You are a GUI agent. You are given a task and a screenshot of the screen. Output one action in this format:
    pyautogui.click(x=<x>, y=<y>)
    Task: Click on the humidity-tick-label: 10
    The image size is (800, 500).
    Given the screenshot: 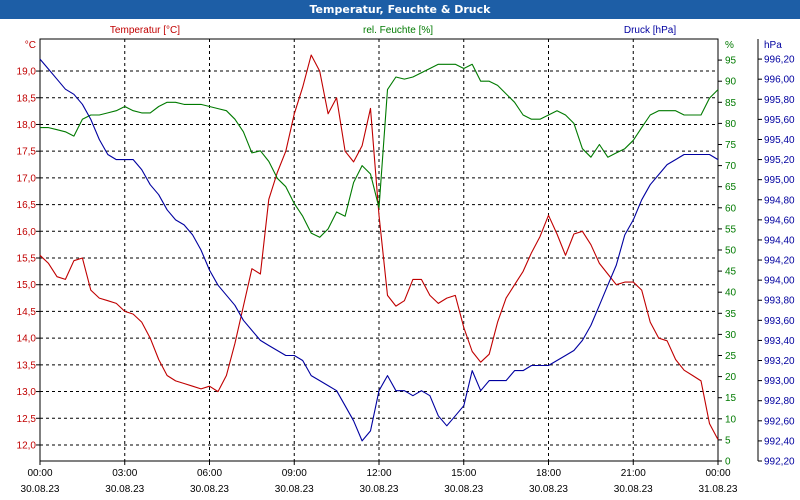 What is the action you would take?
    pyautogui.click(x=731, y=419)
    